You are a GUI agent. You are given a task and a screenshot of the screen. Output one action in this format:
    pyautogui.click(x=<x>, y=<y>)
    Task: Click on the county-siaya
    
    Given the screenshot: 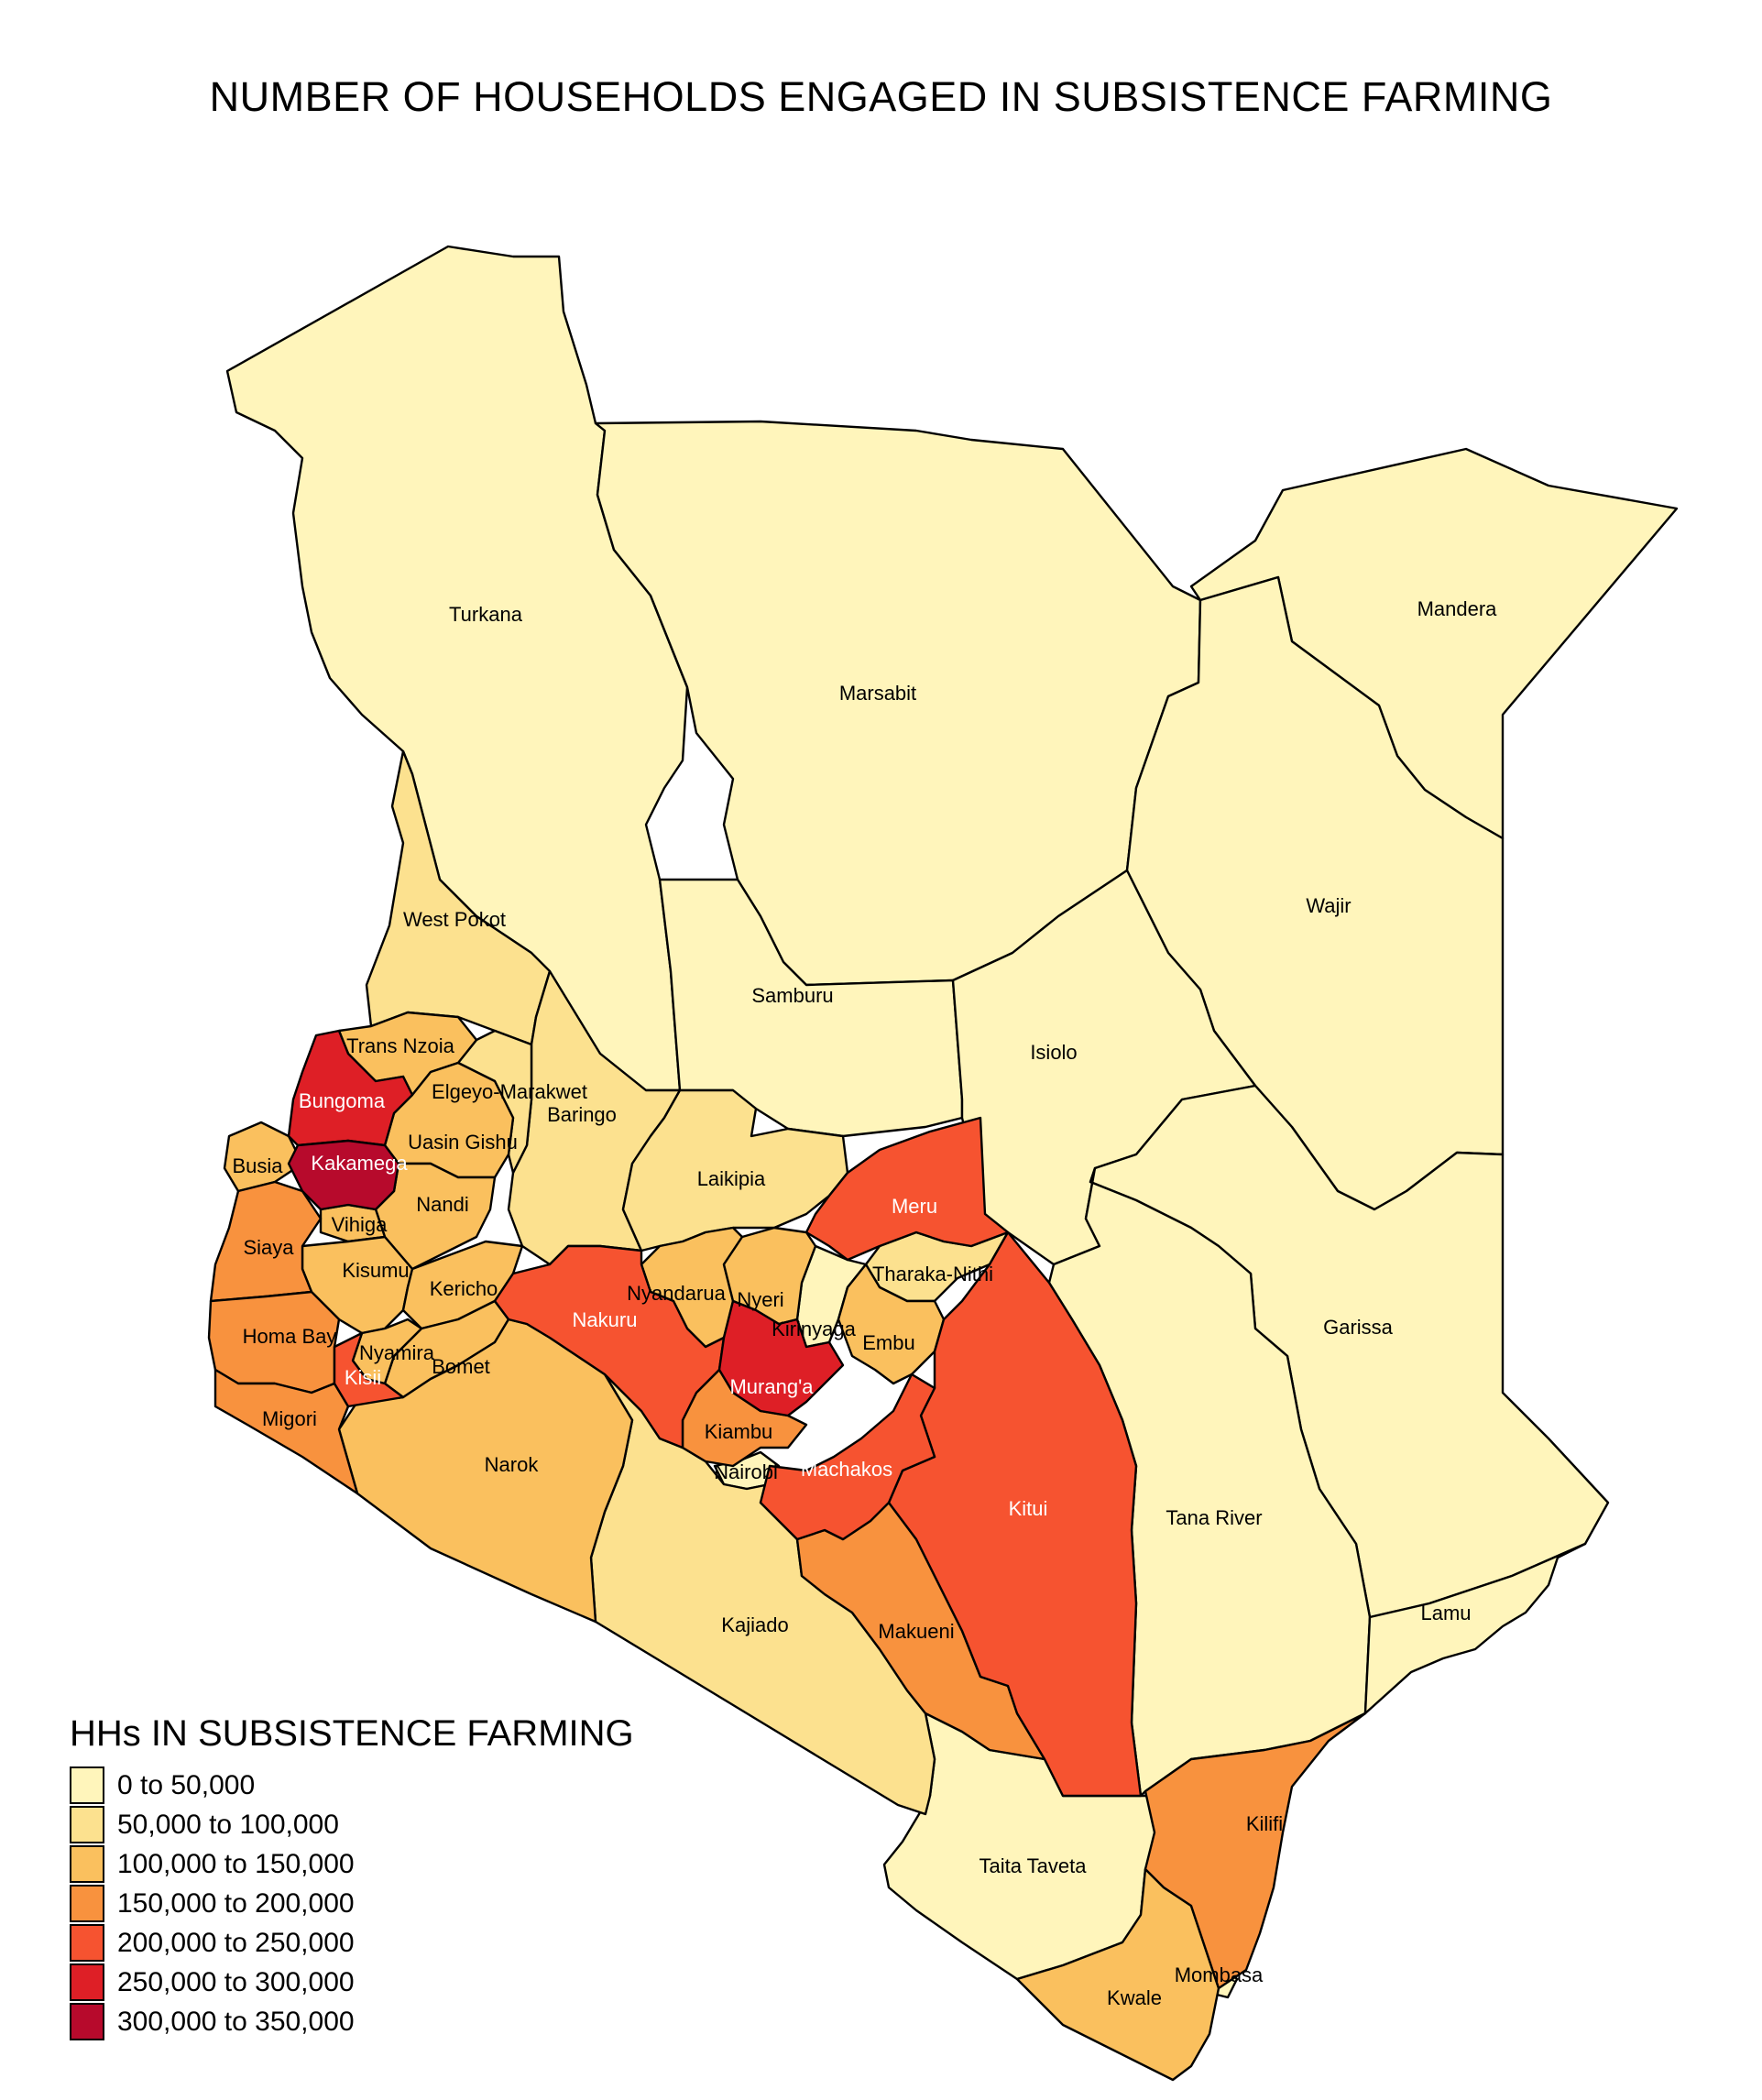 What is the action you would take?
    pyautogui.click(x=266, y=1241)
    